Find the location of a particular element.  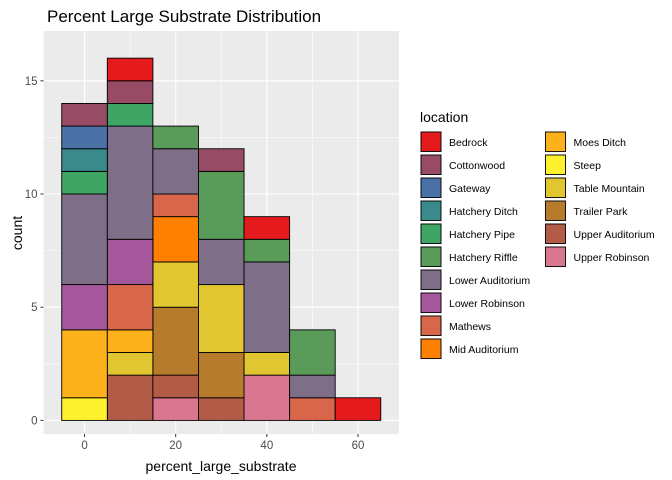

y-tick-label: 15 is located at coordinates (31, 82).